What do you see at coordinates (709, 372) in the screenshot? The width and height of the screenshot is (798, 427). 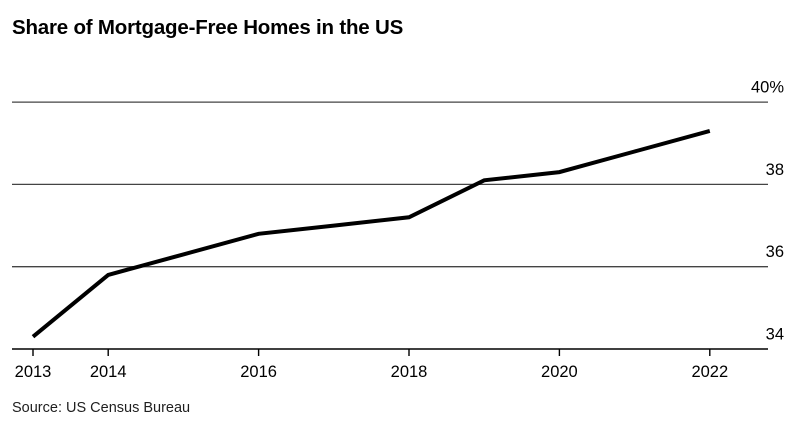 I see `x-tick-label-2022: 2022` at bounding box center [709, 372].